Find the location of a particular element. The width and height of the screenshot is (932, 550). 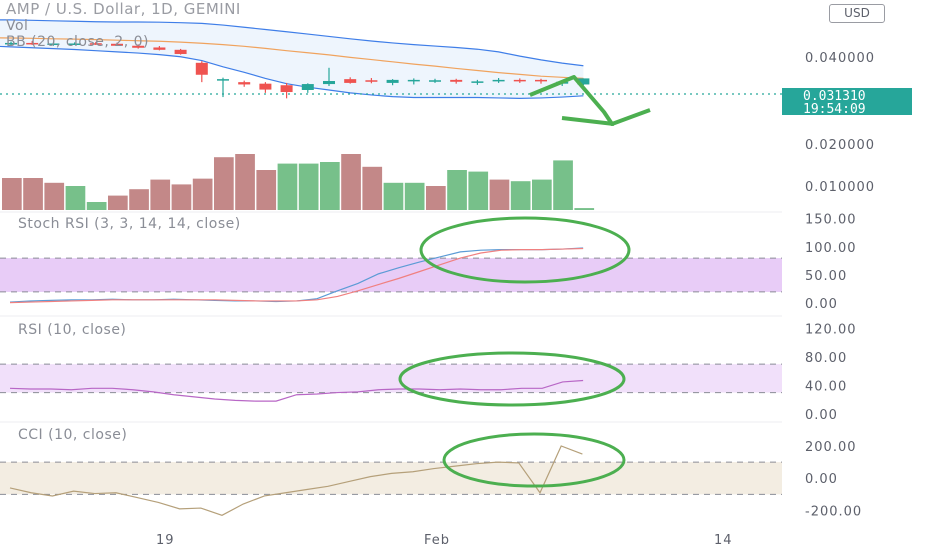

time-axis-tick: 19 is located at coordinates (165, 540).